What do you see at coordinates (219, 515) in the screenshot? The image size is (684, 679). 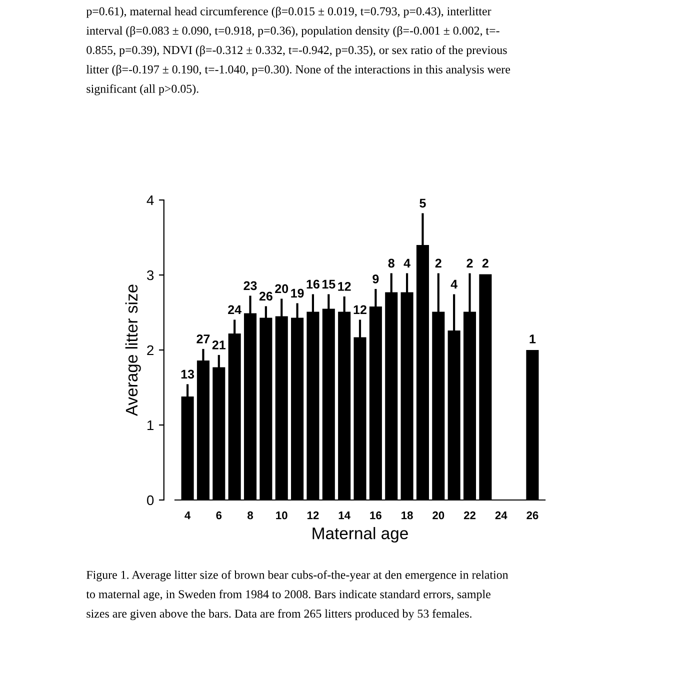 I see `x-tick-label: 6` at bounding box center [219, 515].